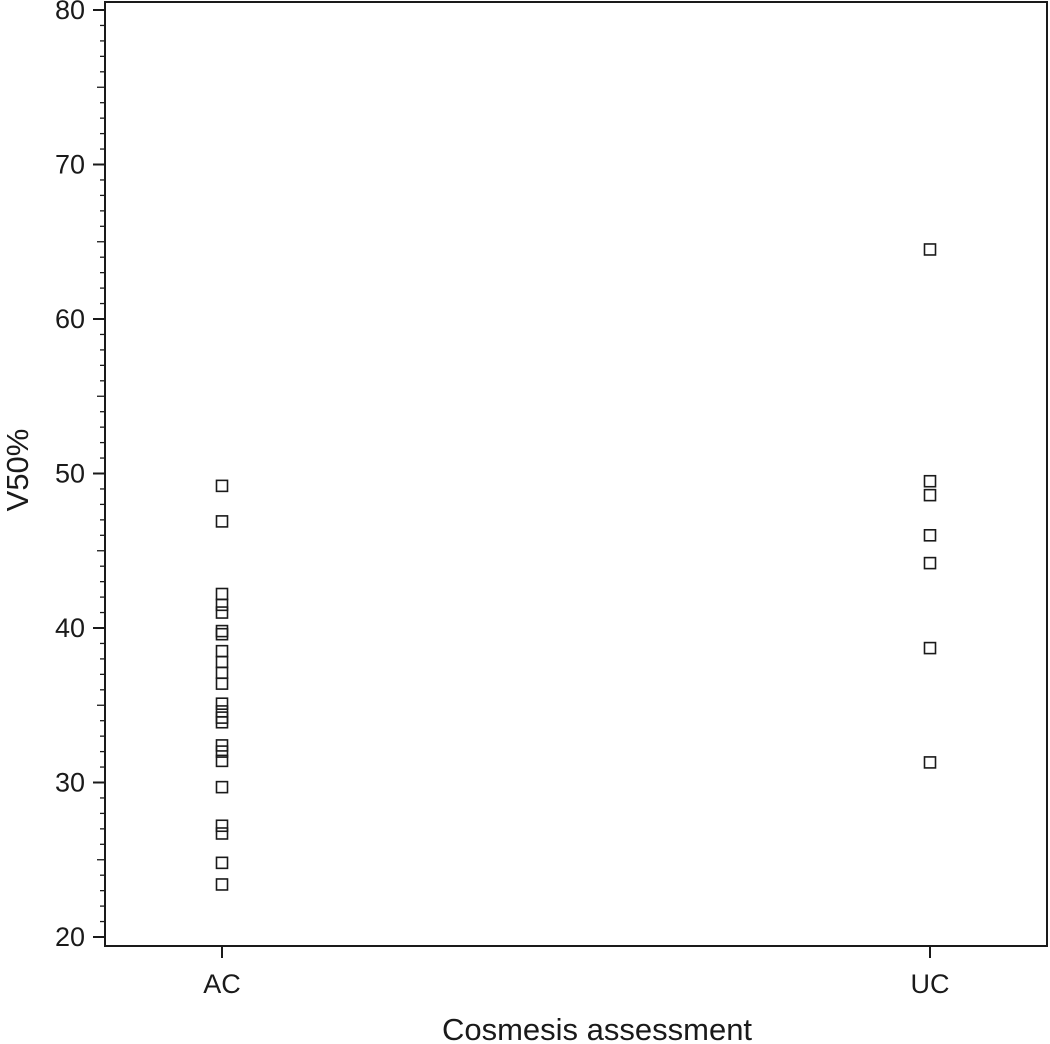  I want to click on y-tick-label: 50, so click(70, 474).